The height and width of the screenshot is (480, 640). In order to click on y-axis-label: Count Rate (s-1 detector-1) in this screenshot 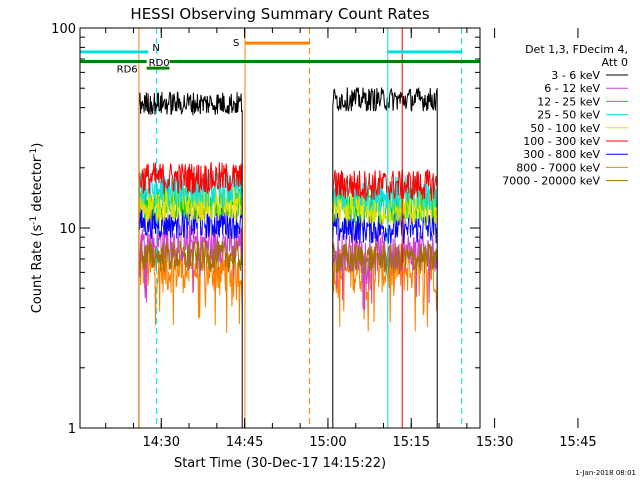, I will do `click(37, 228)`.